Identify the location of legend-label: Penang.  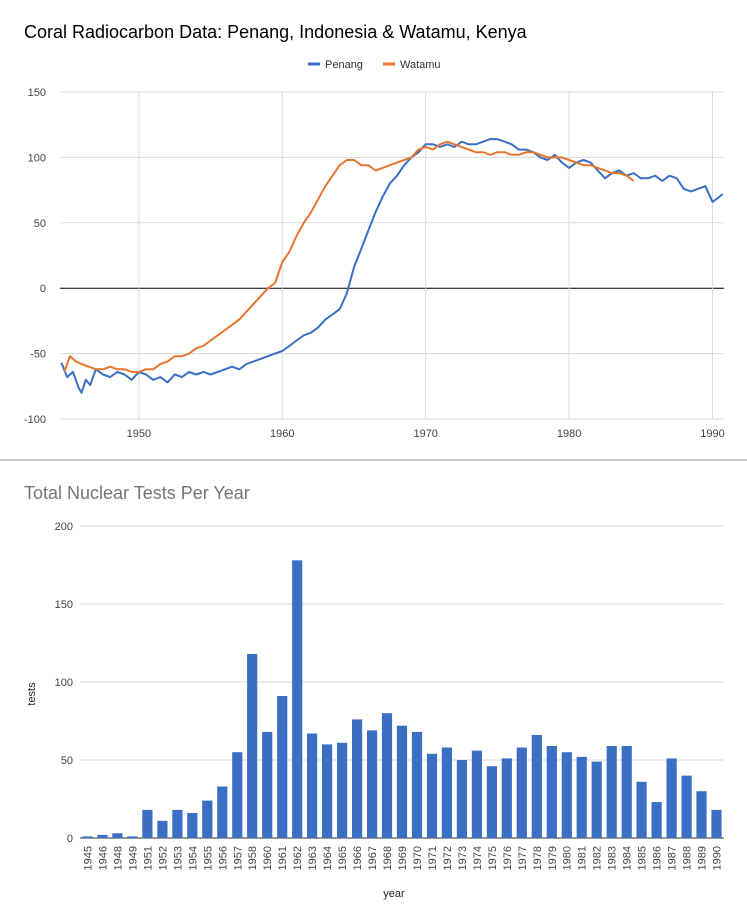
(344, 65).